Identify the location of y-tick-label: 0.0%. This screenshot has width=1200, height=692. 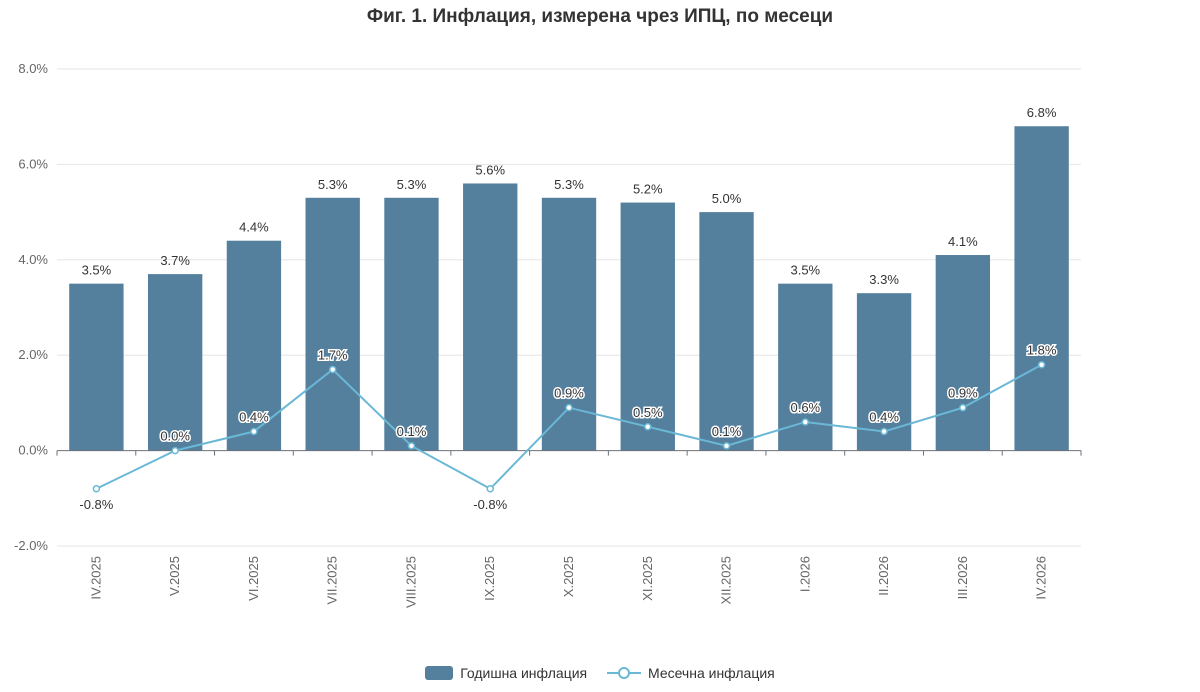
(33, 450).